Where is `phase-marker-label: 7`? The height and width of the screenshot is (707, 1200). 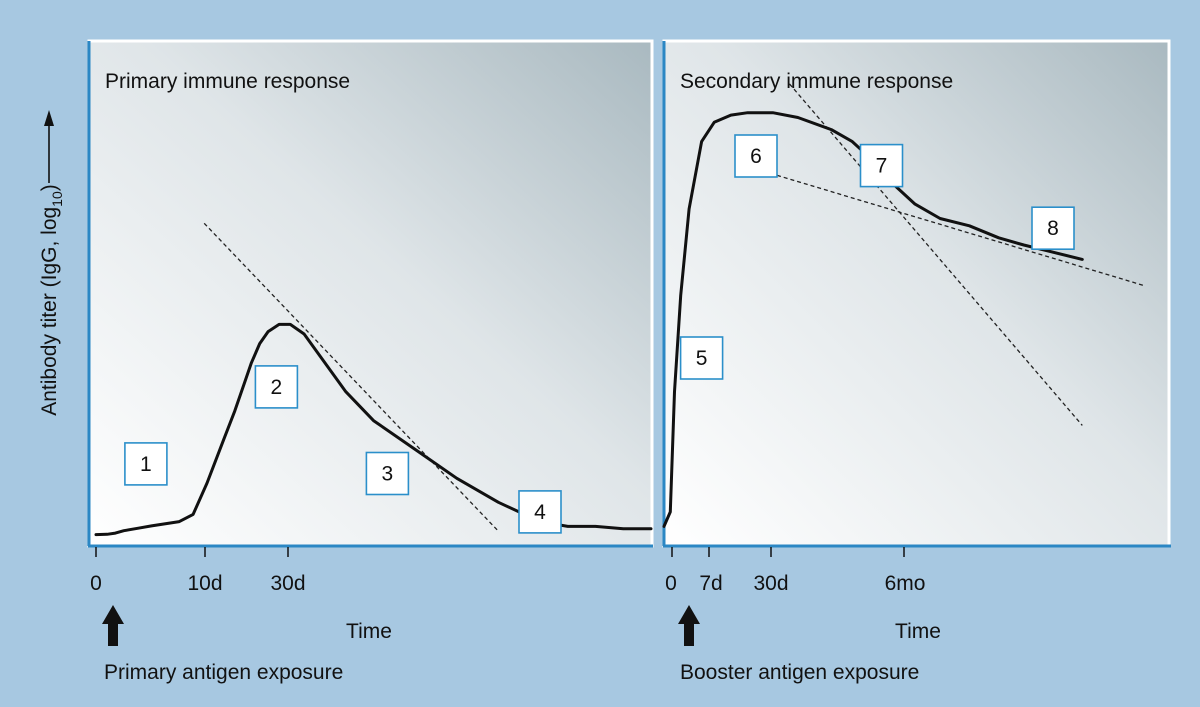 phase-marker-label: 7 is located at coordinates (882, 166).